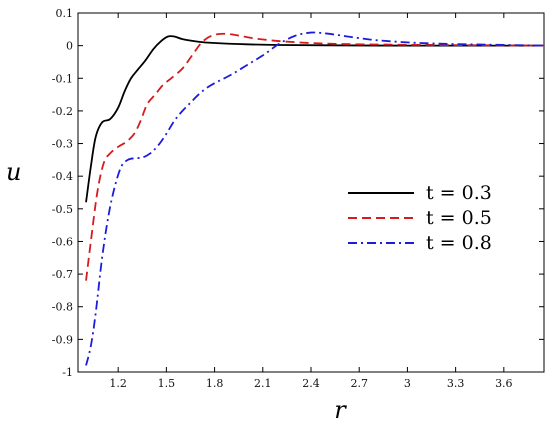  I want to click on y-tick-label: -0.9, so click(62, 339).